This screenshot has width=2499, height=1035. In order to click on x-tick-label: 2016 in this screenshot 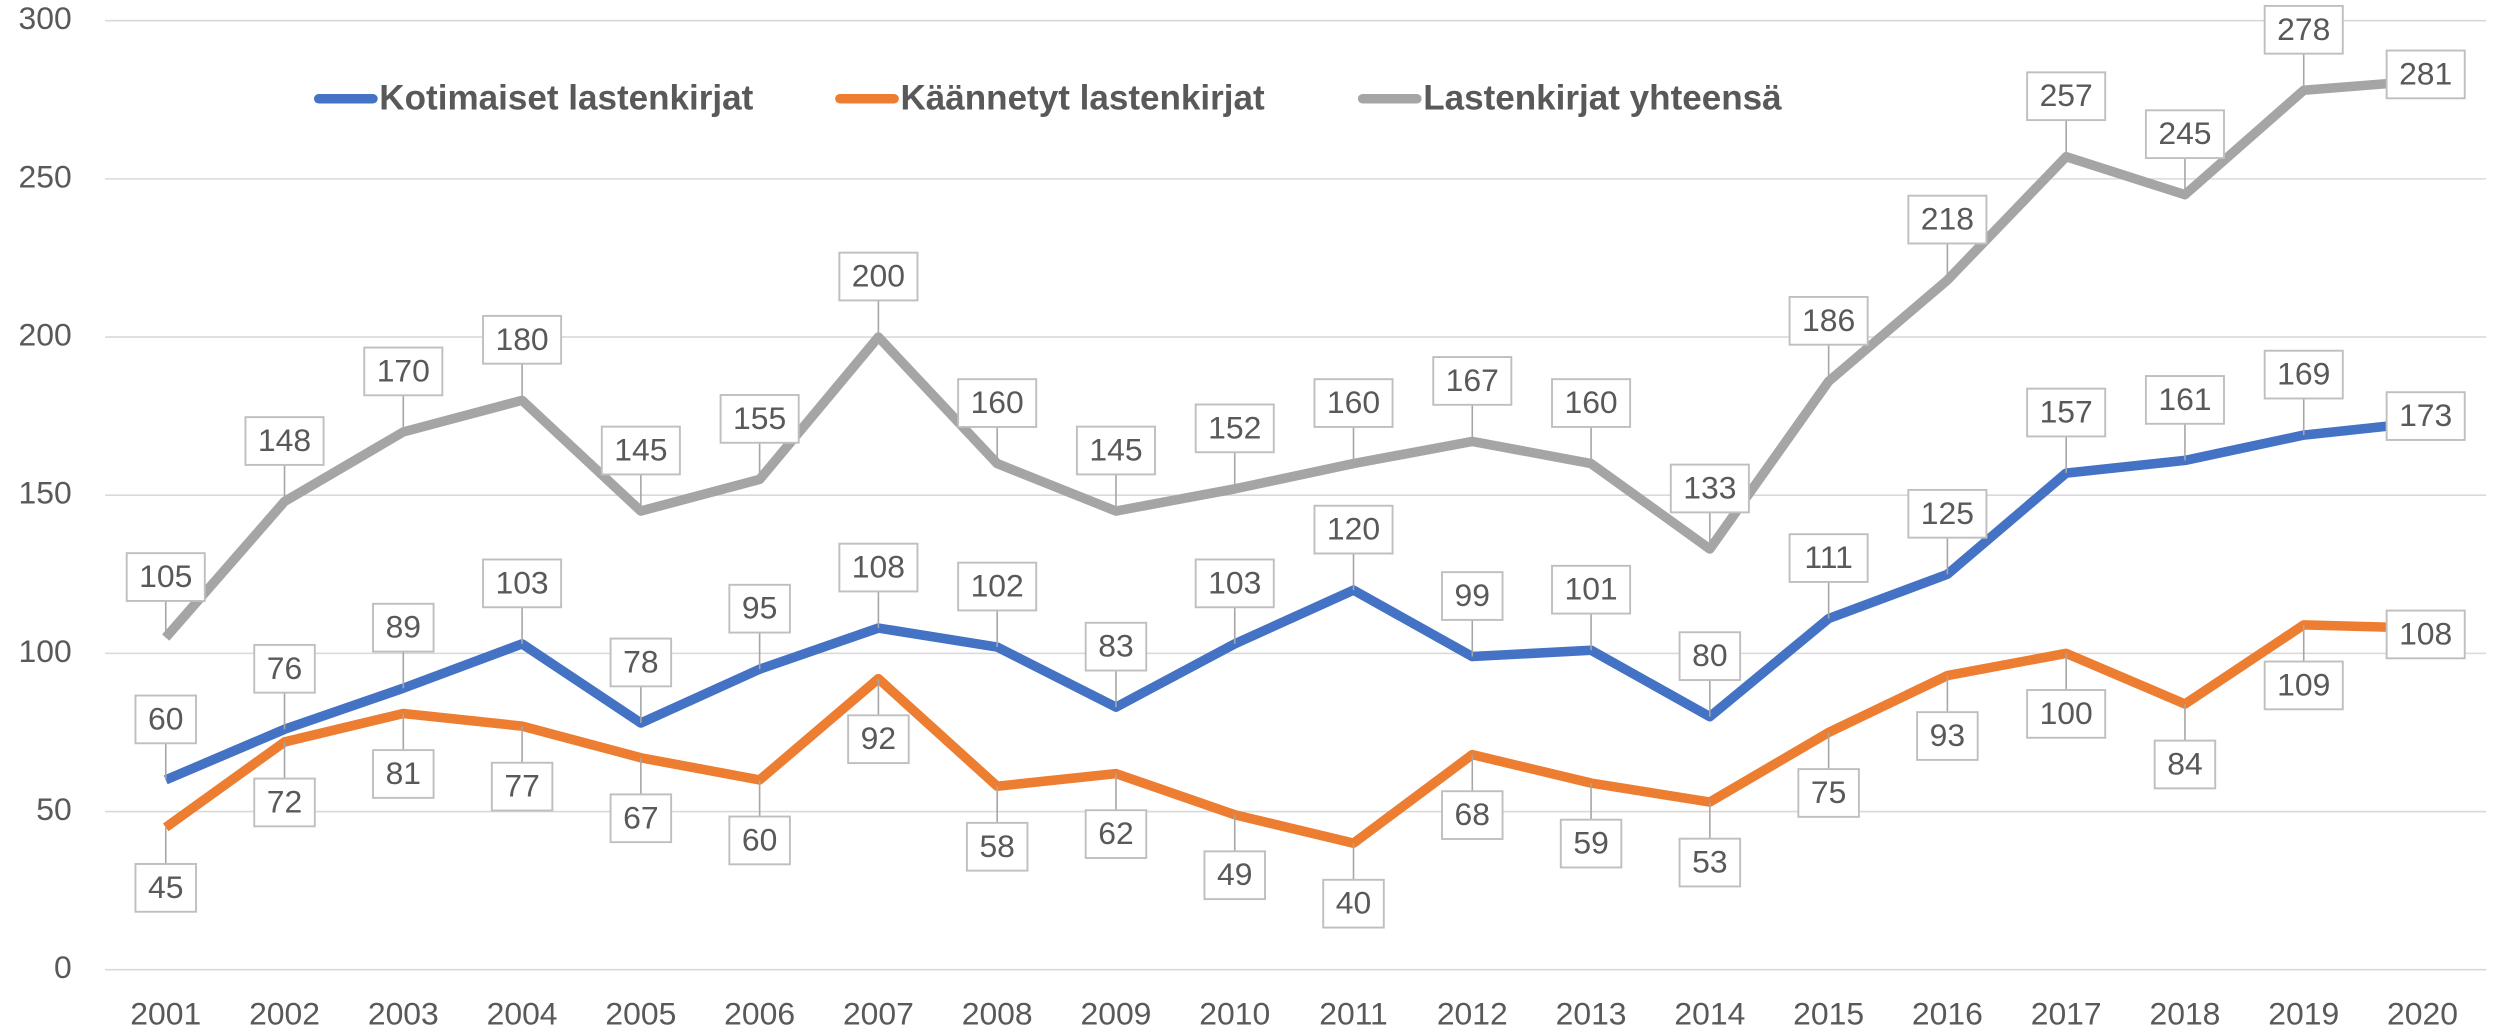, I will do `click(1947, 1013)`.